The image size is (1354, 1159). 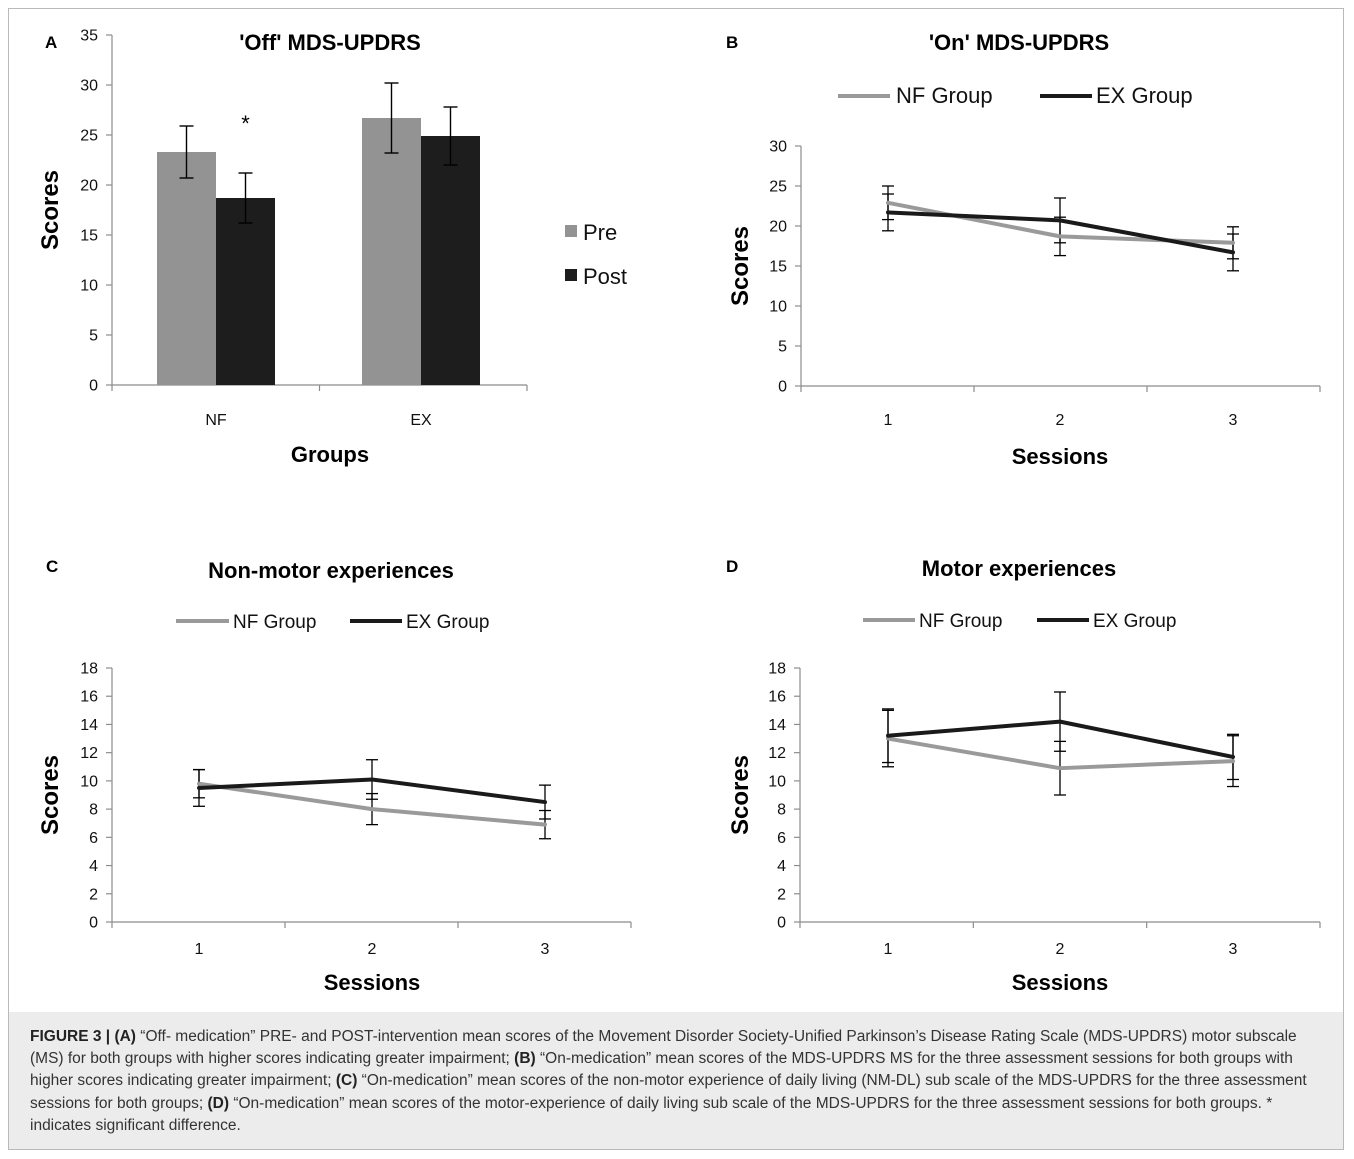 What do you see at coordinates (330, 42) in the screenshot?
I see `chart-title: 'Off' MDS-UPDRS` at bounding box center [330, 42].